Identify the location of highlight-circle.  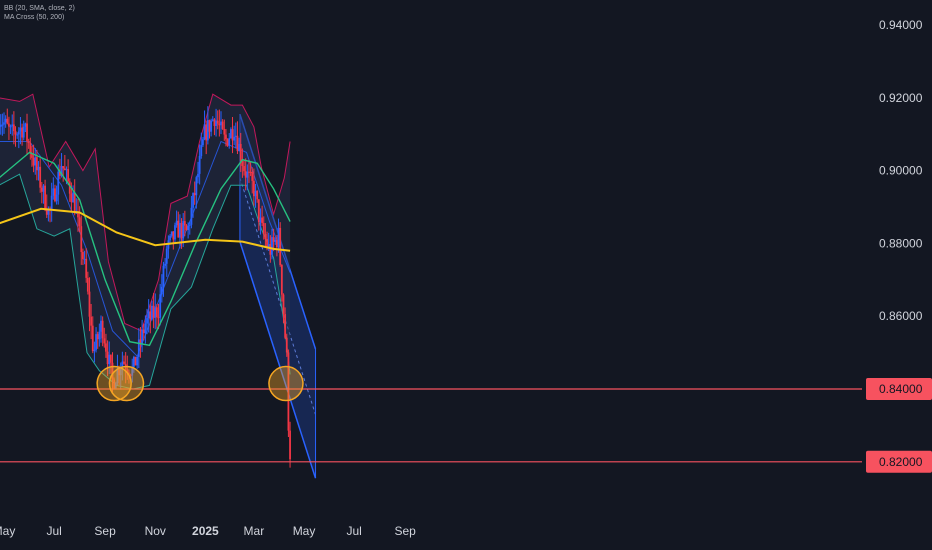
(126, 383).